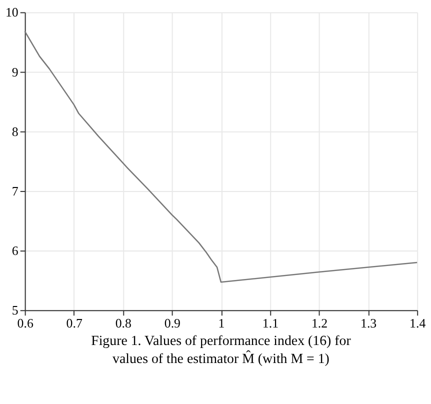  Describe the element at coordinates (221, 350) in the screenshot. I see `caption: Figure 1. Values of performance index (16) for values of the estimator M̂ (with M = 1)` at that location.